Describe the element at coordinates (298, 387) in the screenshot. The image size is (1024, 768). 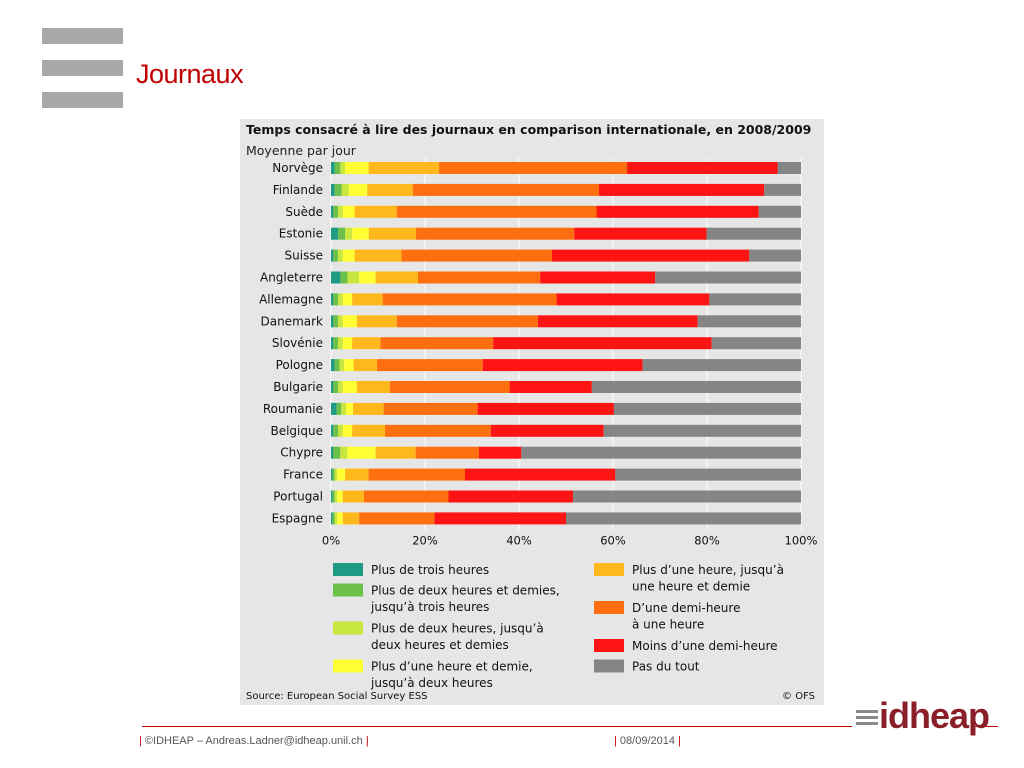
I see `category-label: Bulgarie` at that location.